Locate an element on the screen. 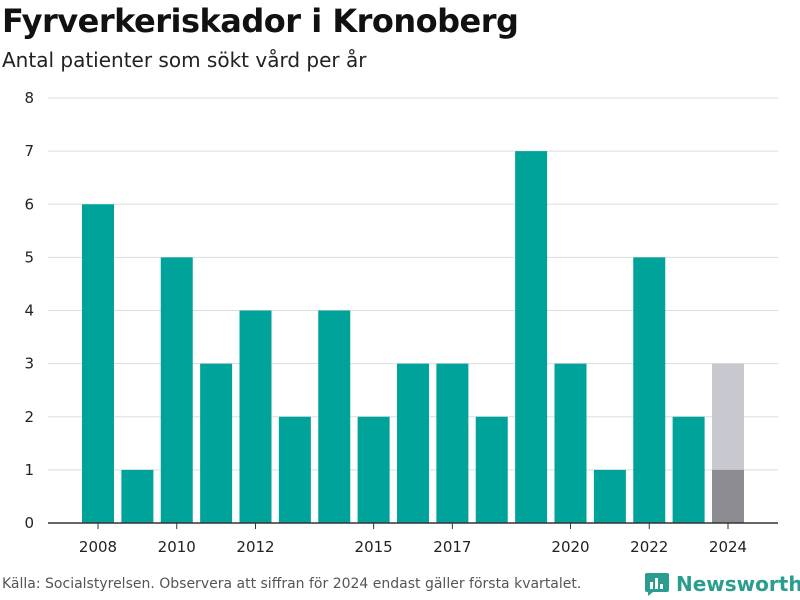 This screenshot has height=600, width=800. brand-name: Newsworthy is located at coordinates (738, 584).